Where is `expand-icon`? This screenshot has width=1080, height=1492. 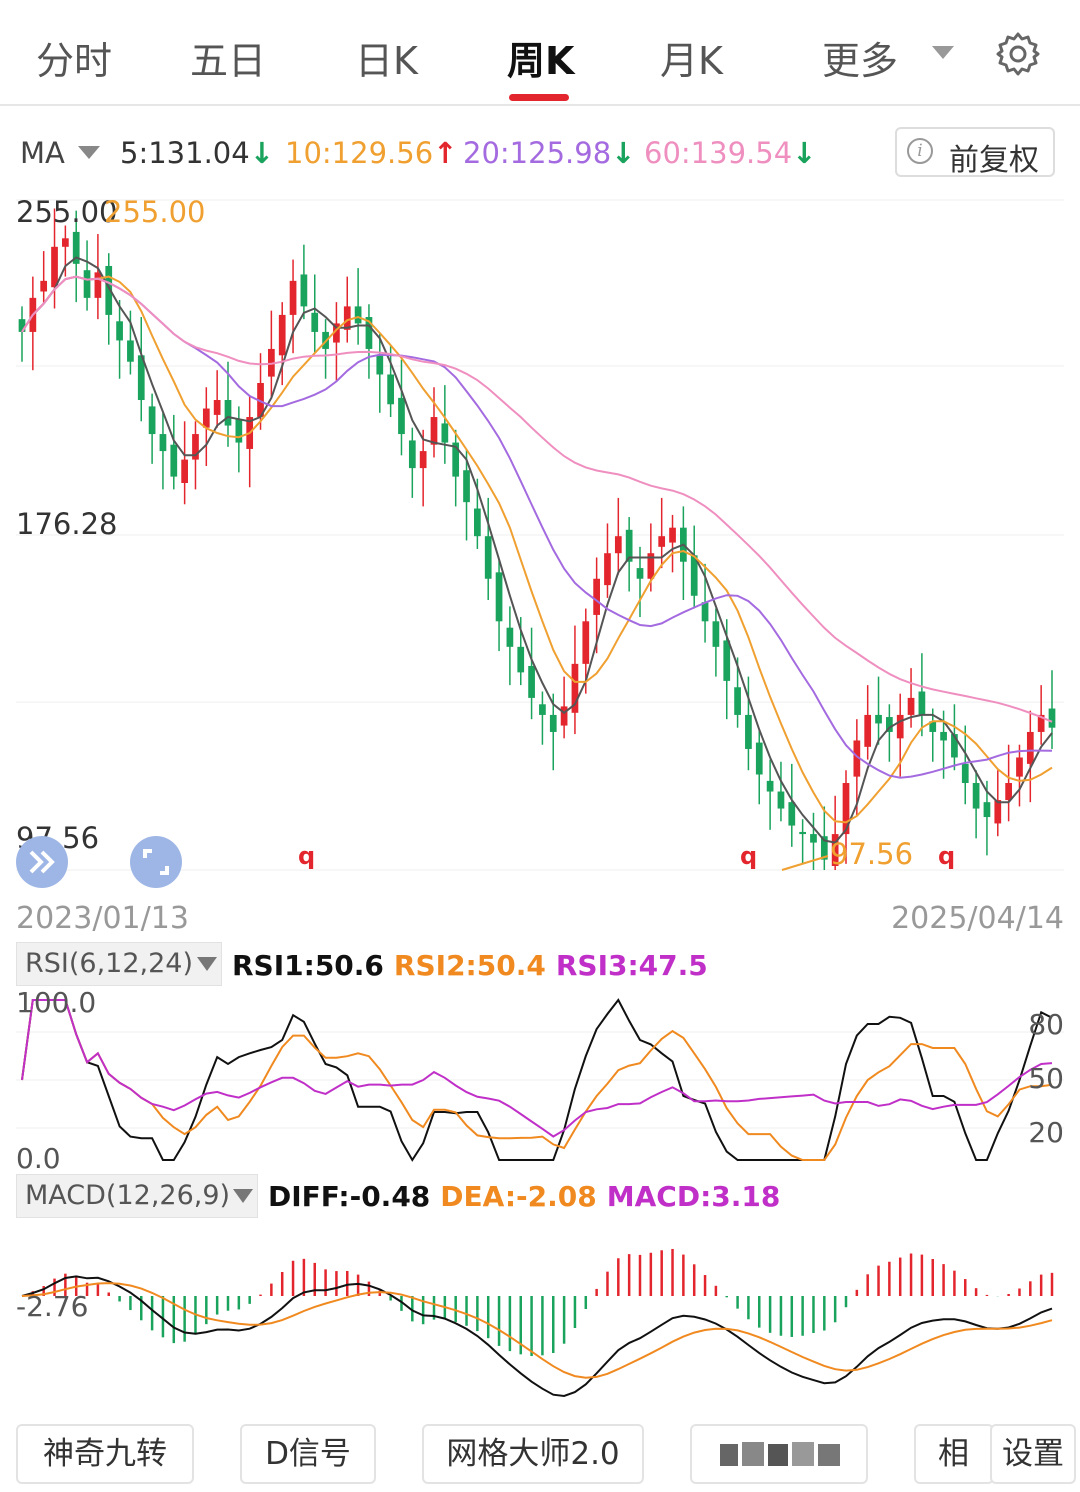 expand-icon is located at coordinates (156, 862).